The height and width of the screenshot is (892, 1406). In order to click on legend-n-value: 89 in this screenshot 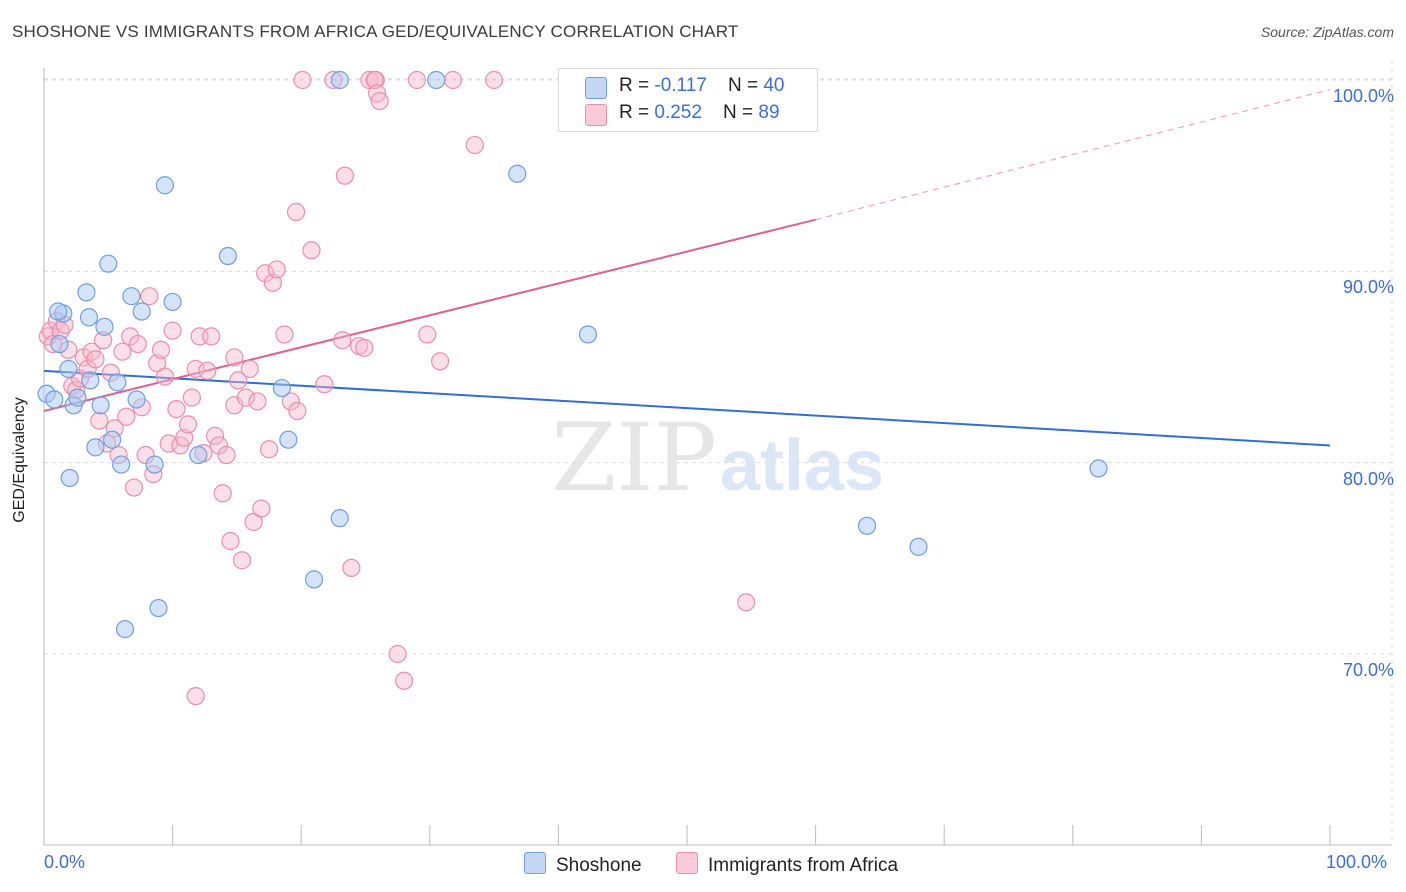, I will do `click(769, 112)`.